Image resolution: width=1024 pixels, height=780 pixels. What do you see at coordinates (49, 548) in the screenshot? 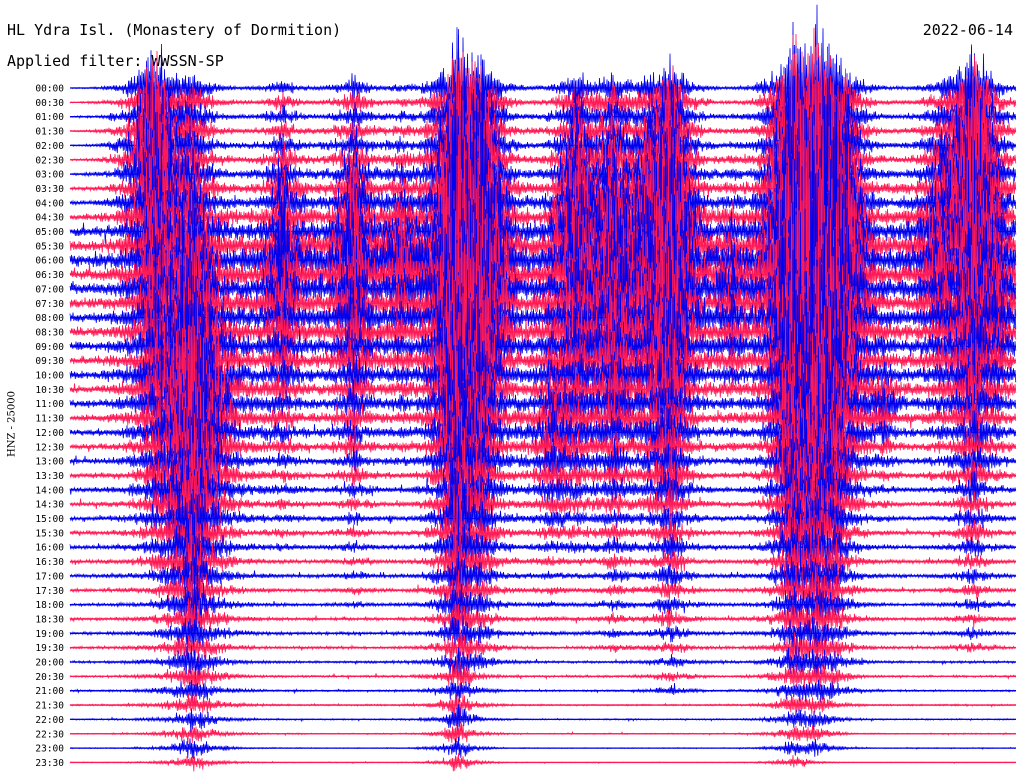
I see `tick-label: 16:00` at bounding box center [49, 548].